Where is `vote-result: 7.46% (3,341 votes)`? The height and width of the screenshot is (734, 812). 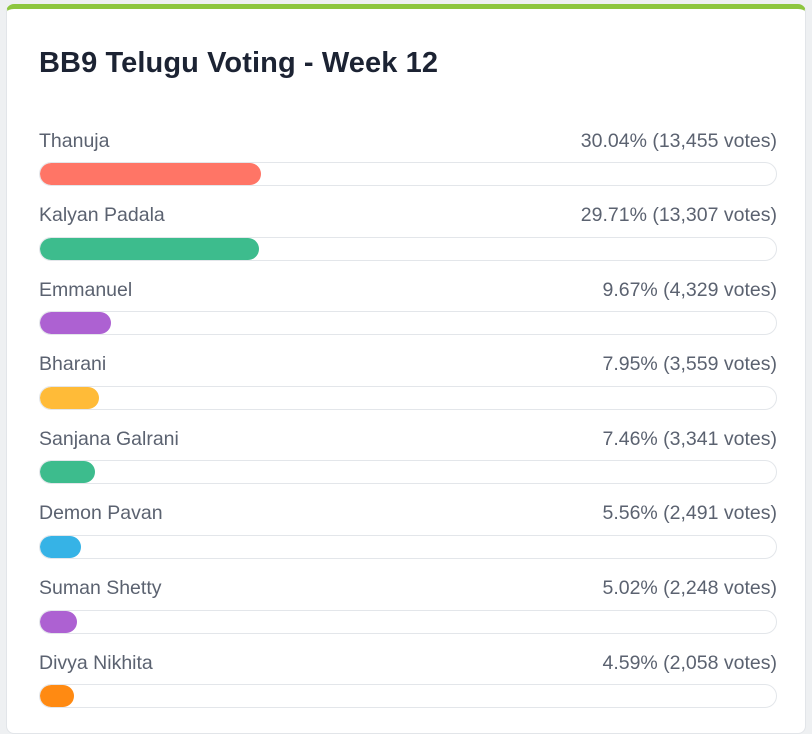
vote-result: 7.46% (3,341 votes) is located at coordinates (689, 438).